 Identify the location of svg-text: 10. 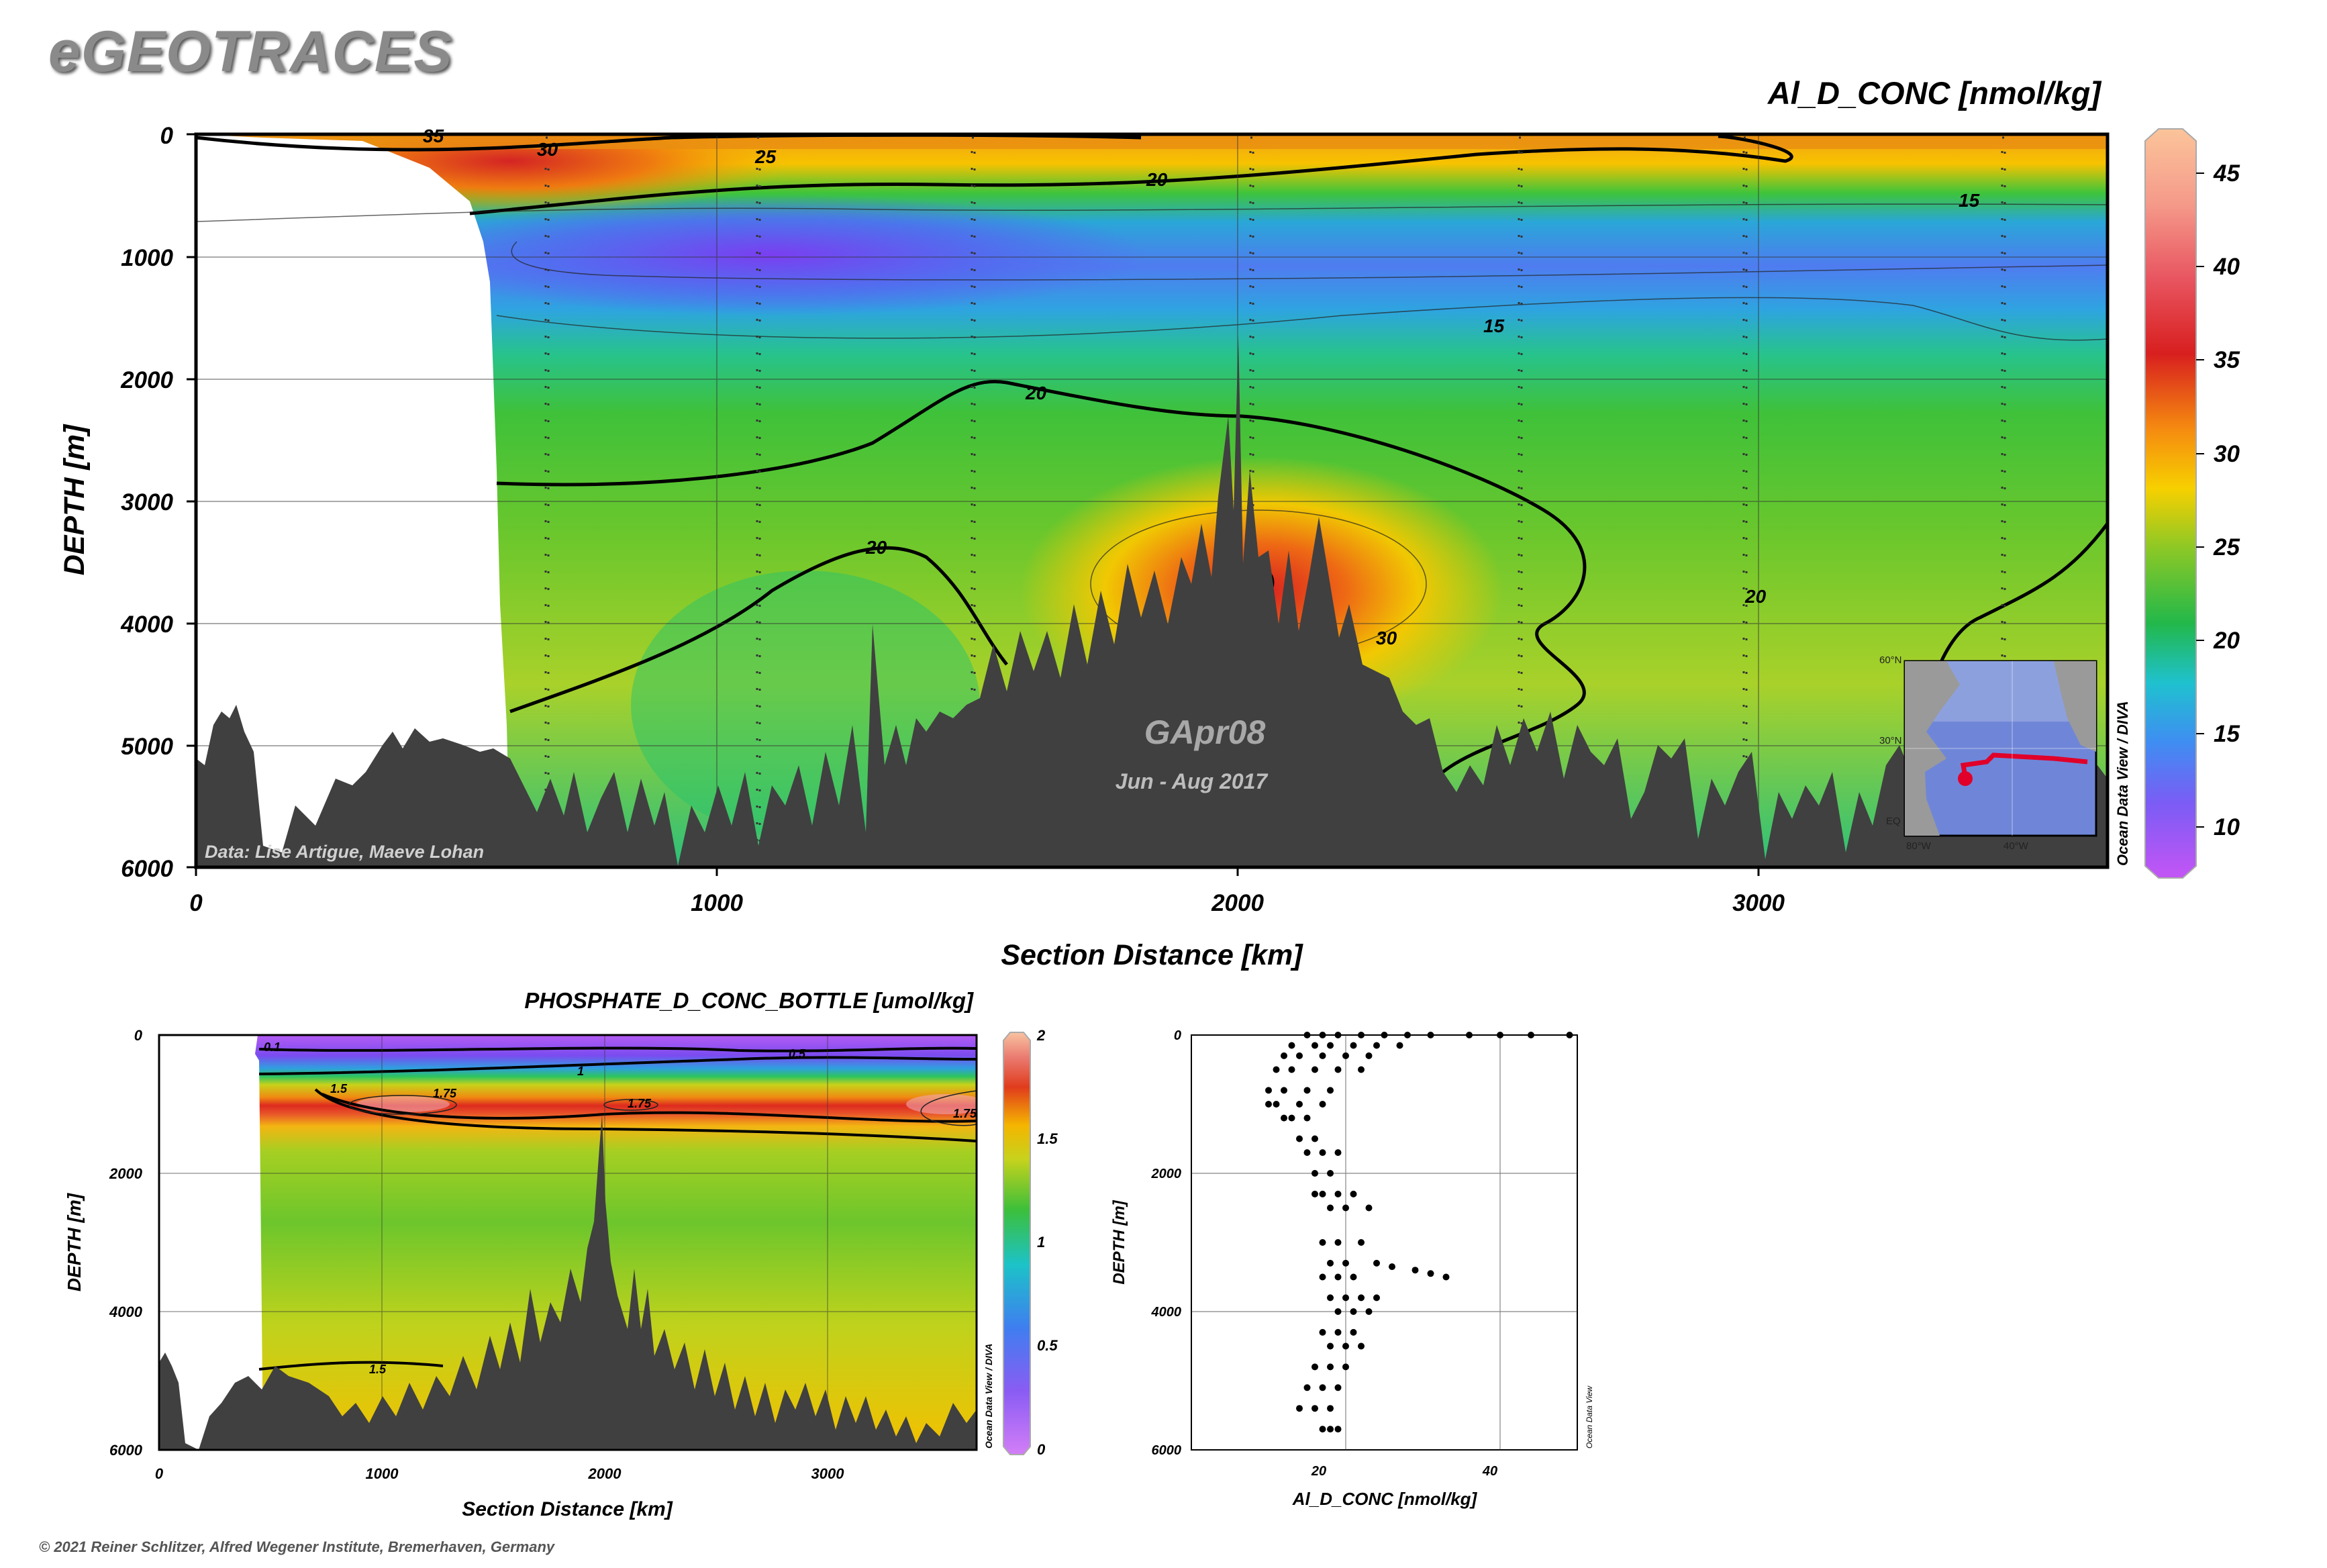
(2227, 827).